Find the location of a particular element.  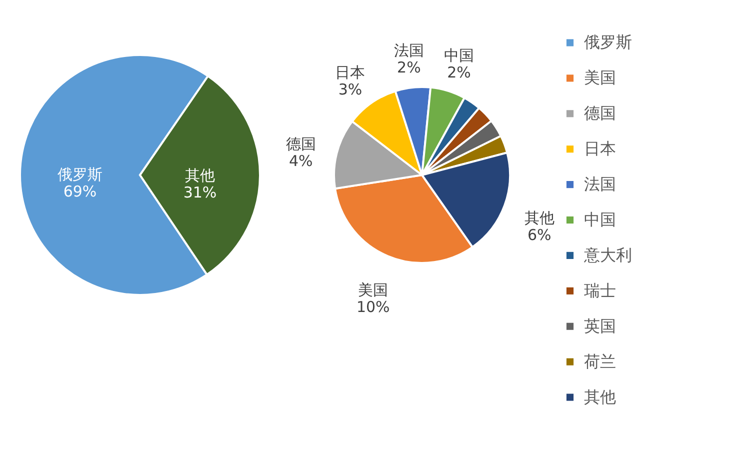

data-label: 3% is located at coordinates (350, 89).